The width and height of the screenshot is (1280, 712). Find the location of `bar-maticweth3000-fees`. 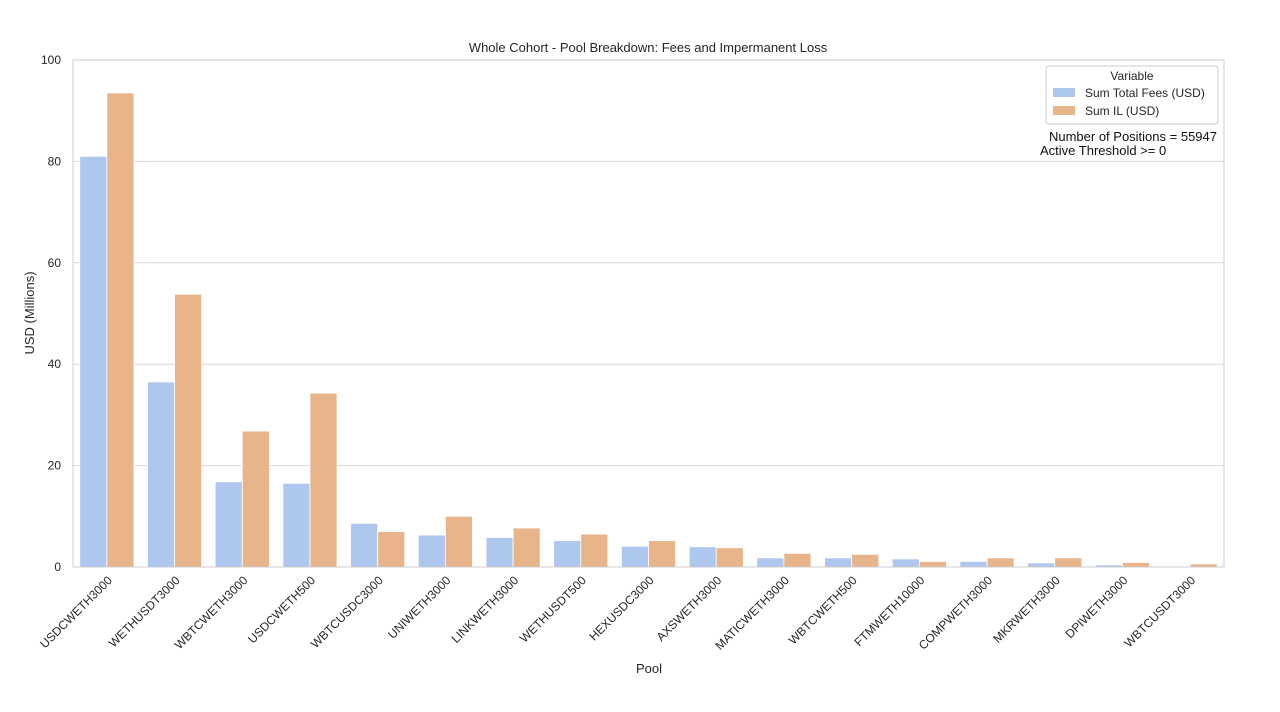

bar-maticweth3000-fees is located at coordinates (770, 562).